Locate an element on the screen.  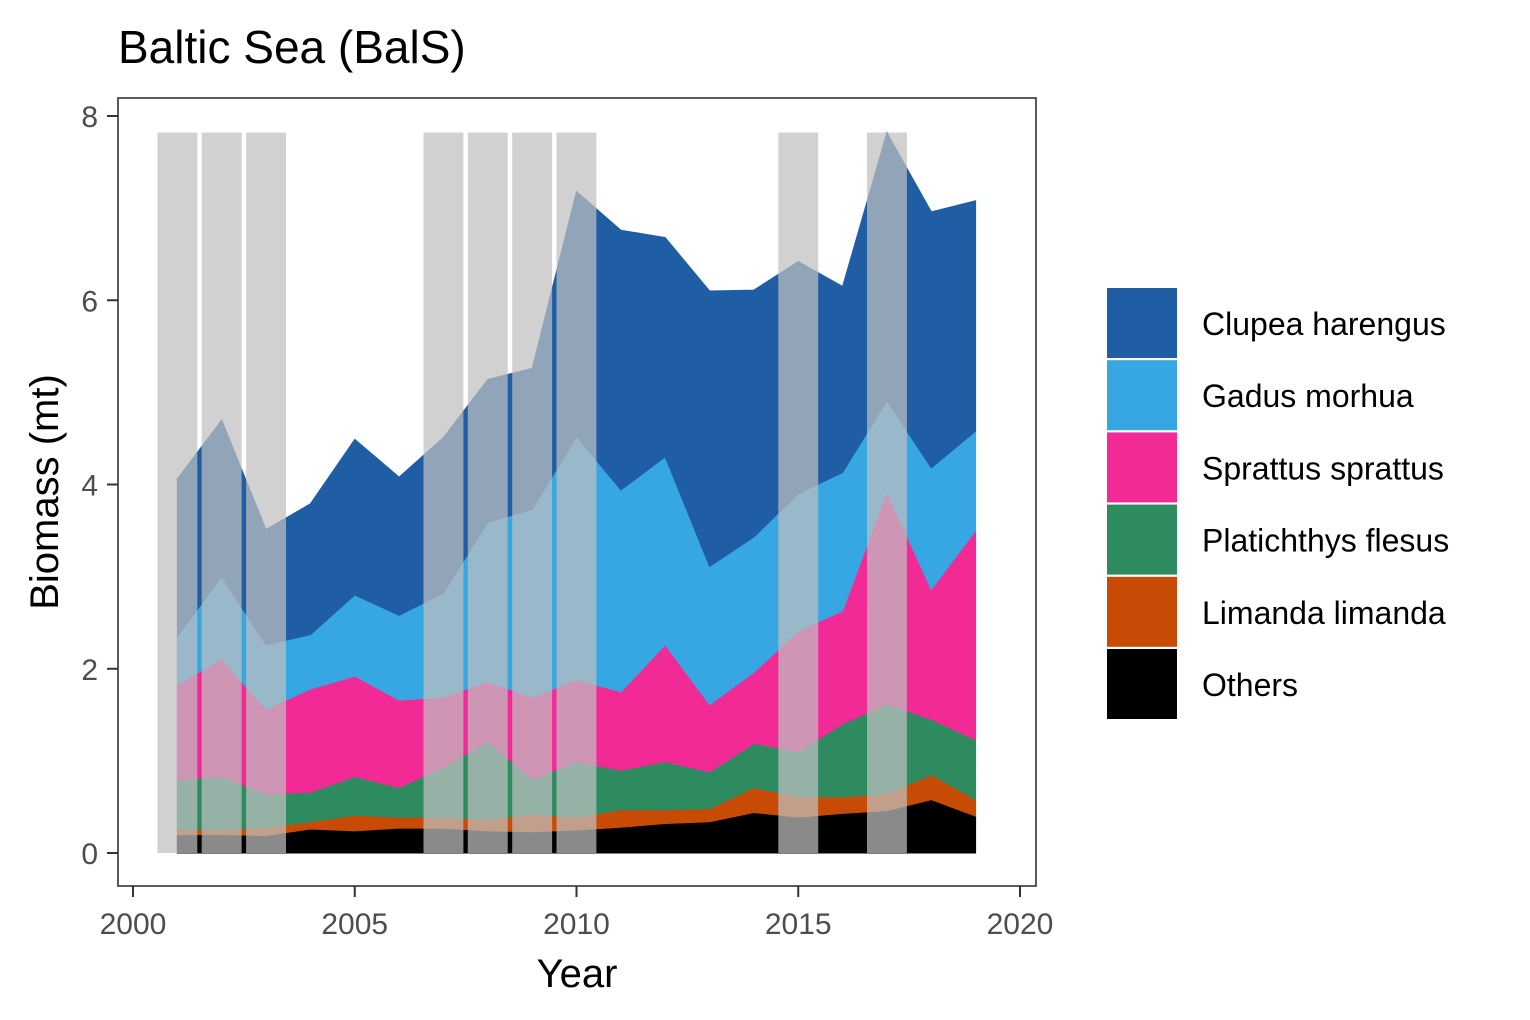
y-axis-title: Biomass (mt) is located at coordinates (45, 492).